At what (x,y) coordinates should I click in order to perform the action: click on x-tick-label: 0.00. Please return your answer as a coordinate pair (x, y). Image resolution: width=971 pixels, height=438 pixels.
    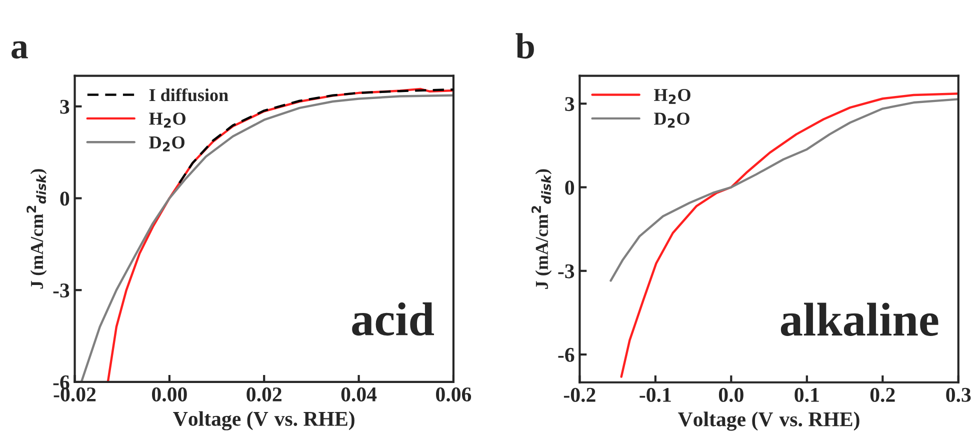
    Looking at the image, I should click on (169, 394).